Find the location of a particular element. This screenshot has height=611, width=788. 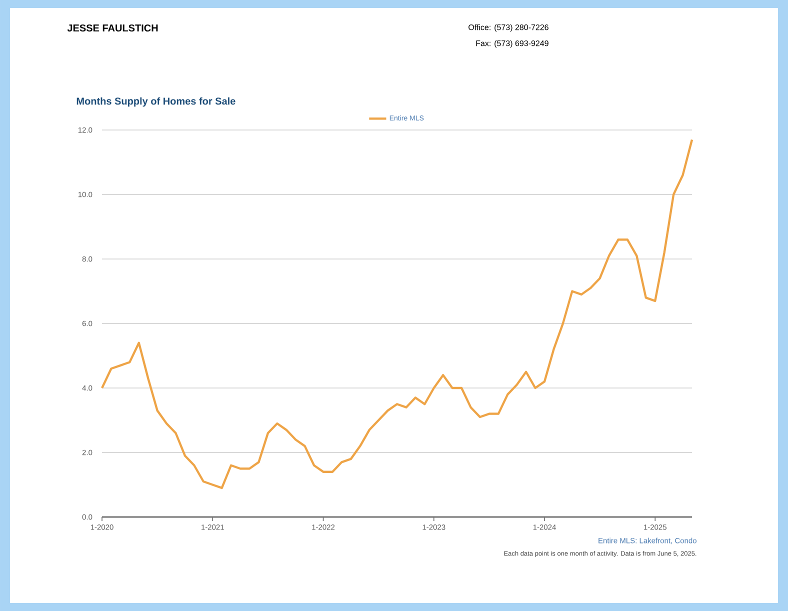

text: Office: (573) 280-7226 is located at coordinates (508, 28).